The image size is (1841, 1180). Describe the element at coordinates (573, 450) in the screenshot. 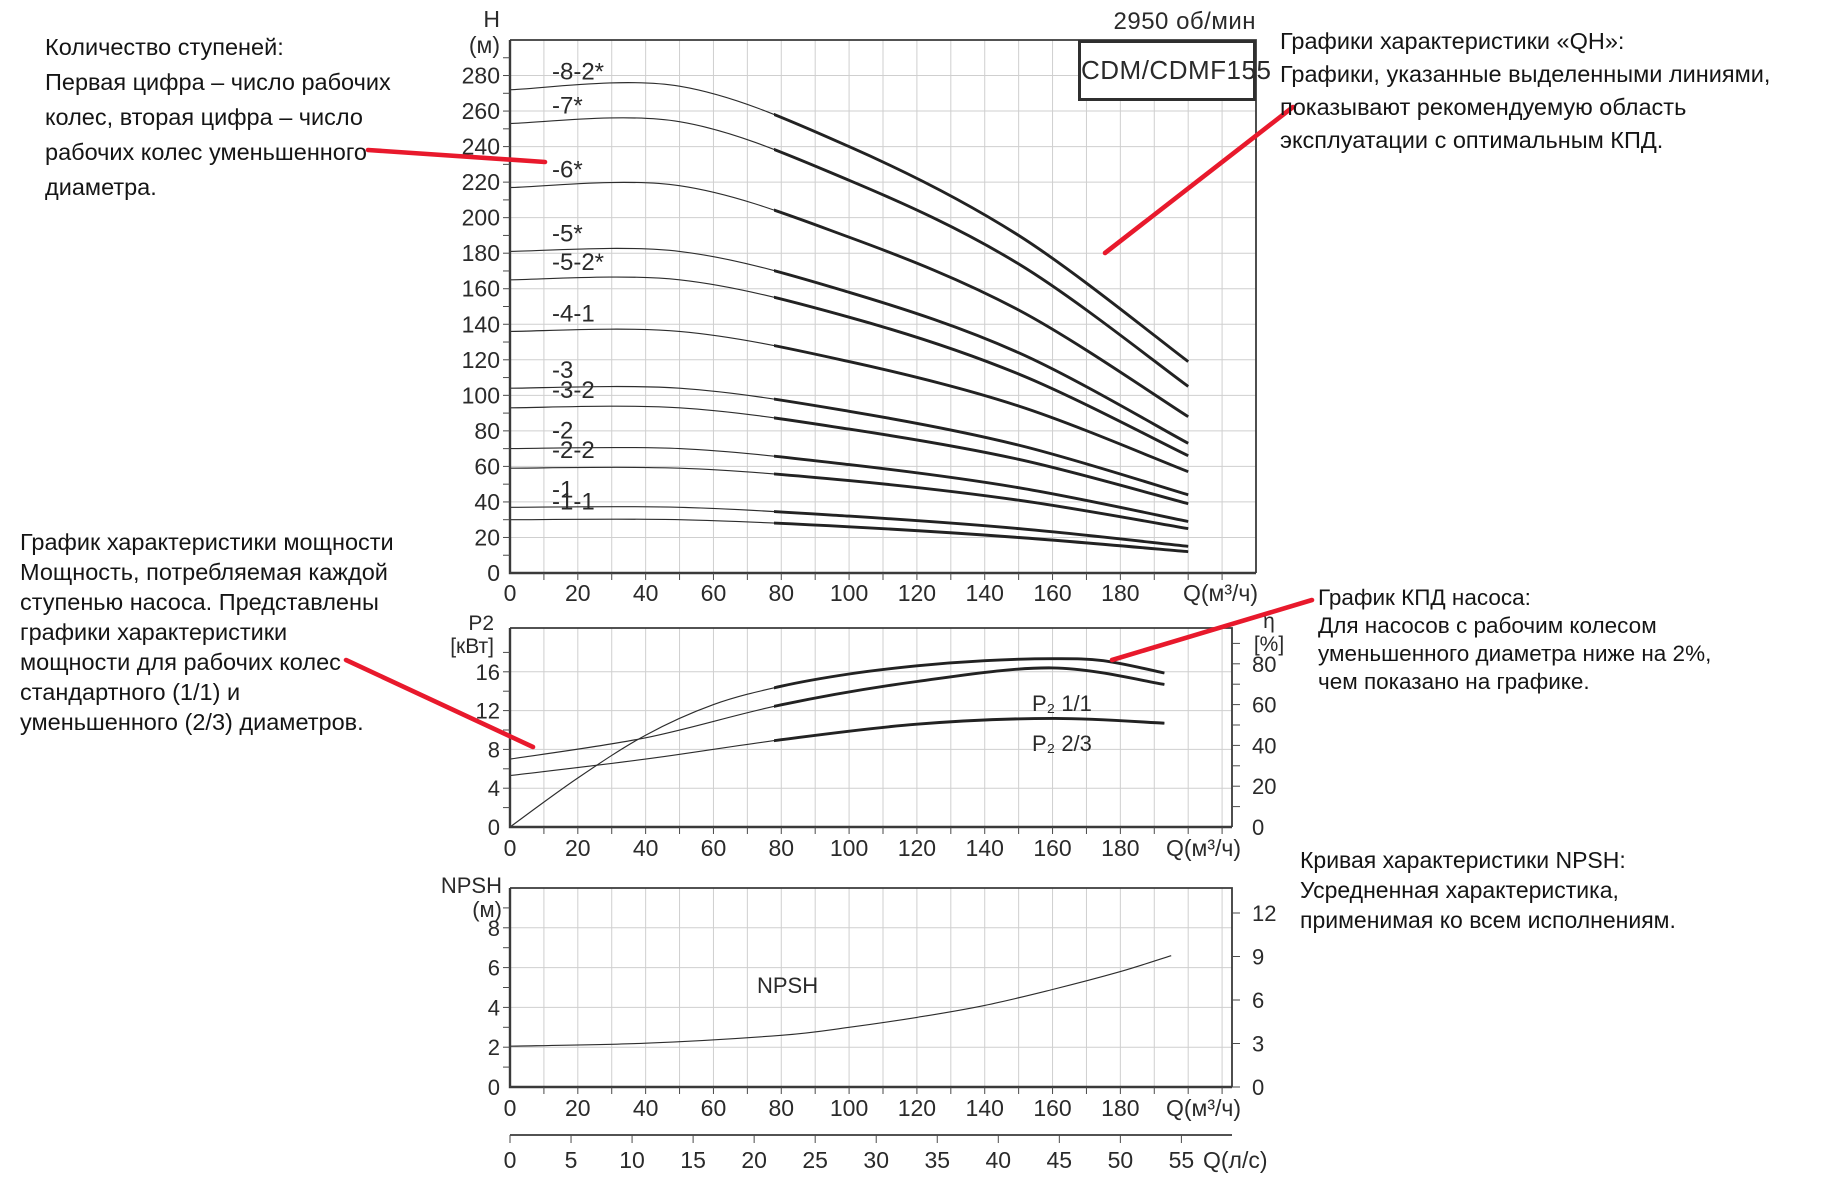

I see `curve-label: -2-2` at that location.